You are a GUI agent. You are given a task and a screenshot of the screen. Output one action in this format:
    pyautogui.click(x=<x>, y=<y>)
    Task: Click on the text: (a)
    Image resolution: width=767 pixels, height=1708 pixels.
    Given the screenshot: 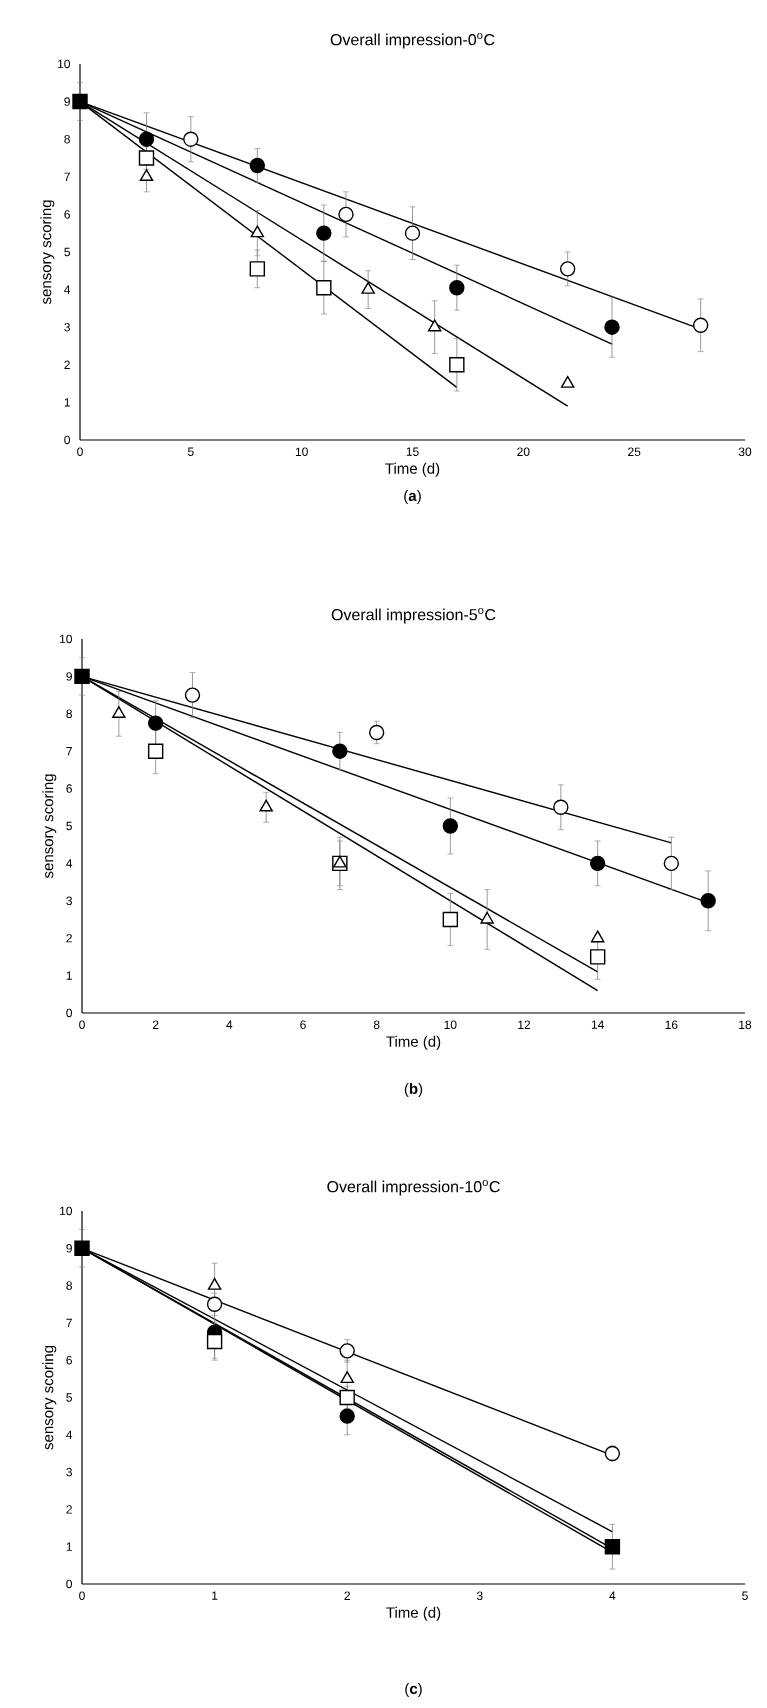 What is the action you would take?
    pyautogui.click(x=412, y=496)
    